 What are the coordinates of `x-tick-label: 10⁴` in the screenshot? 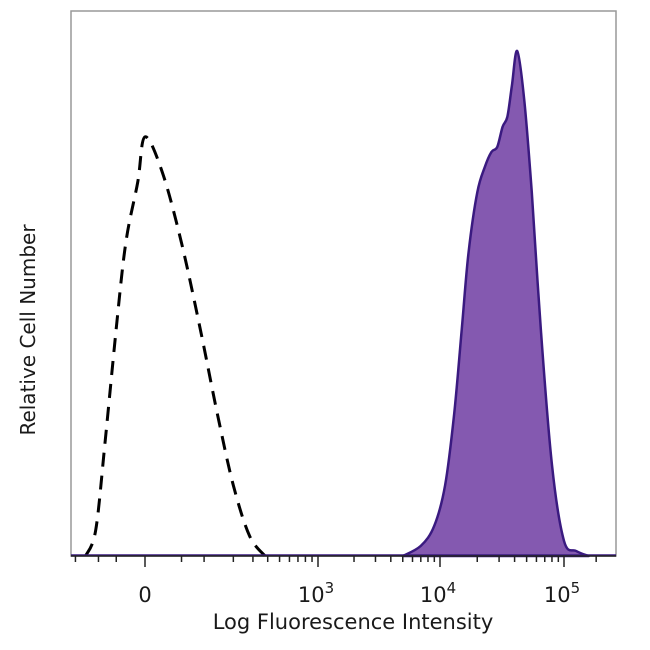 It's located at (438, 593).